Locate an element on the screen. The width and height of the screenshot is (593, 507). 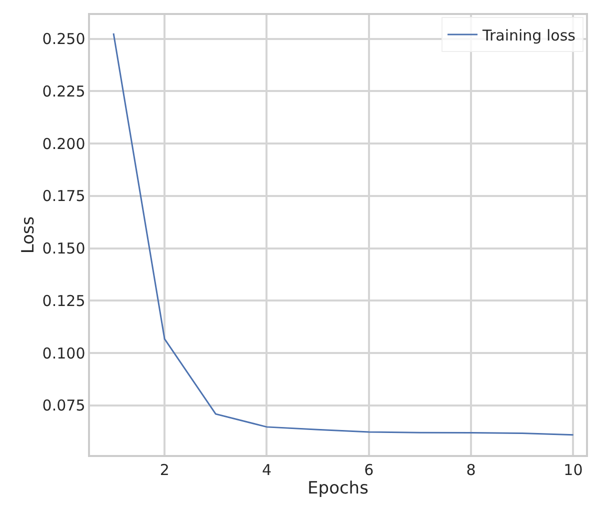
y-tick-label: 0.125 is located at coordinates (64, 301).